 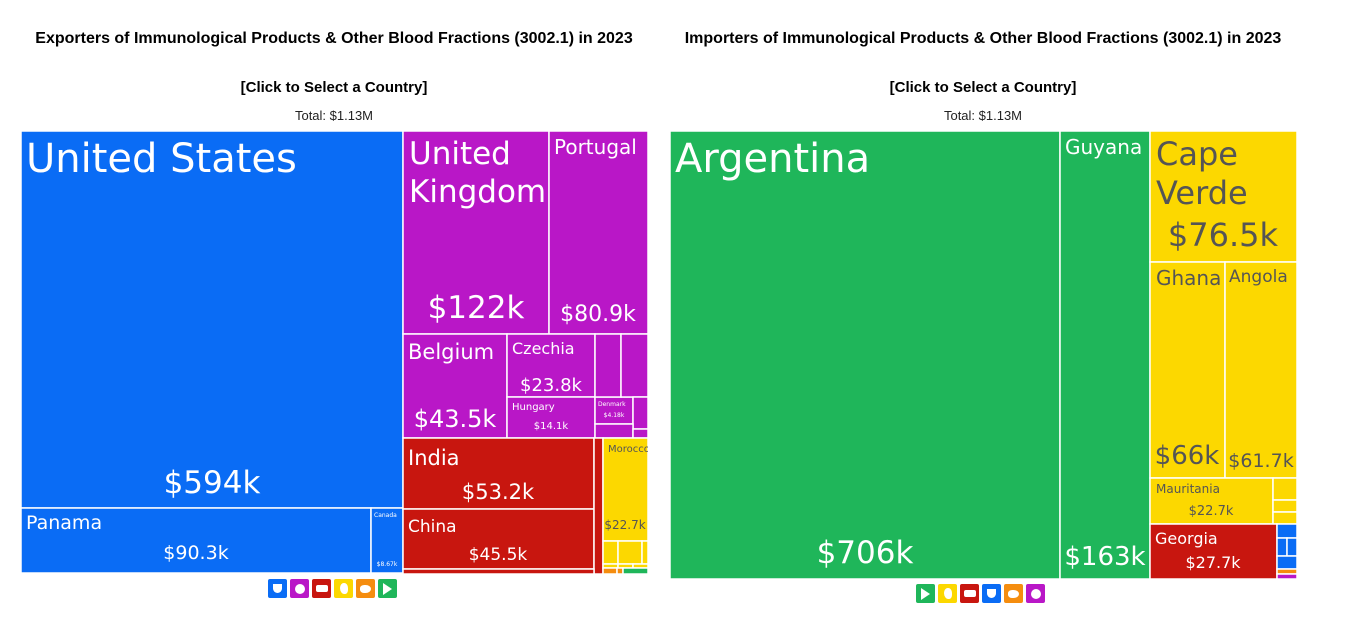 I want to click on importers-tile-angola: Angola$61.7k, so click(x=1260, y=370).